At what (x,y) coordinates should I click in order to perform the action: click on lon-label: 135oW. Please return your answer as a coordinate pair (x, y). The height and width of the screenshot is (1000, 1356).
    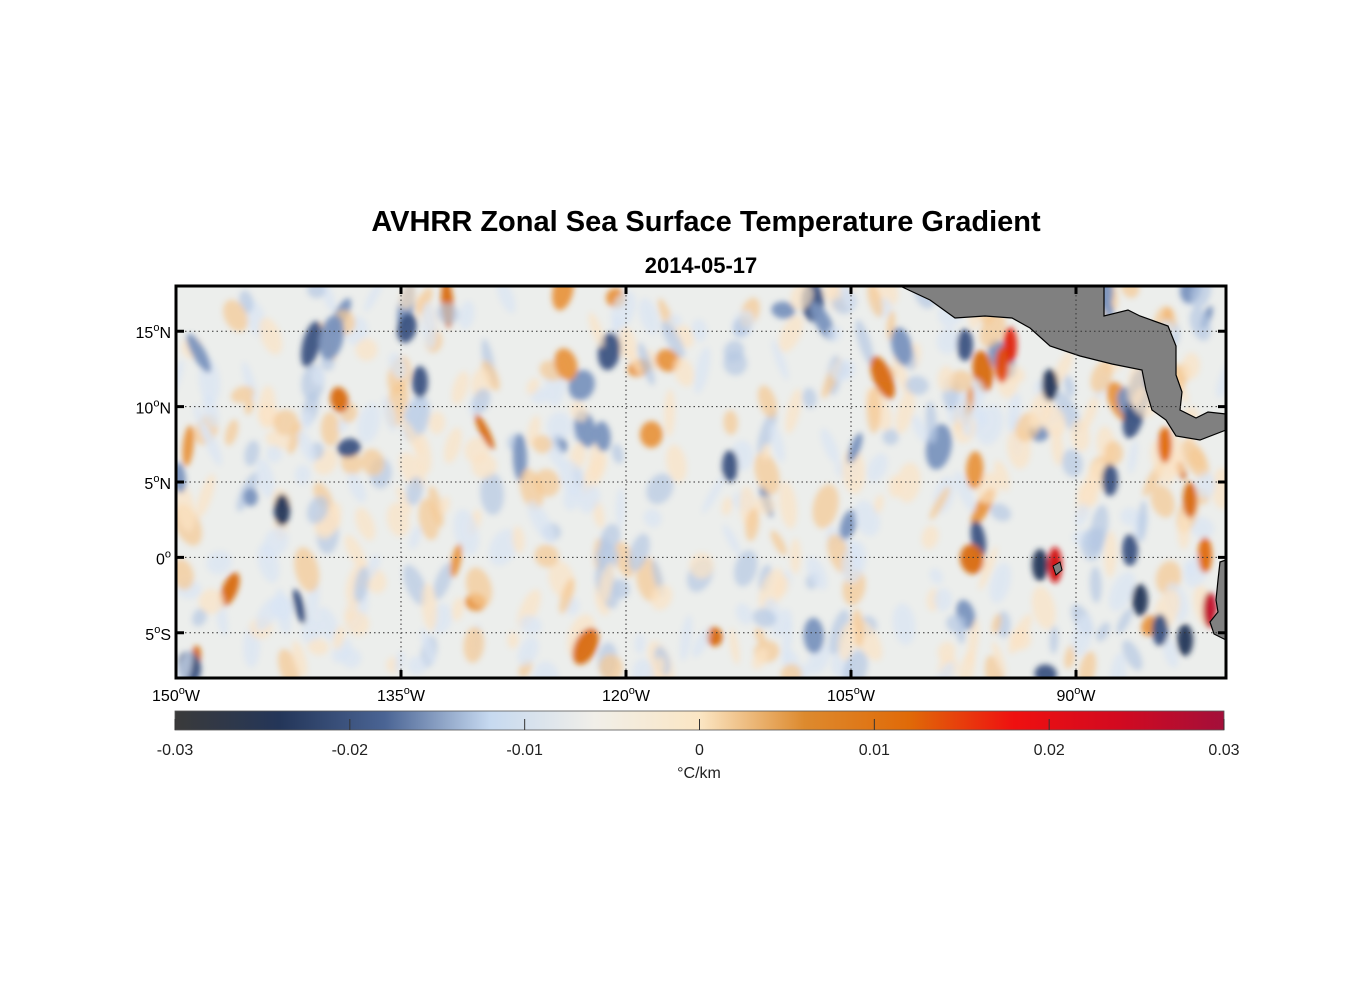
    Looking at the image, I should click on (401, 695).